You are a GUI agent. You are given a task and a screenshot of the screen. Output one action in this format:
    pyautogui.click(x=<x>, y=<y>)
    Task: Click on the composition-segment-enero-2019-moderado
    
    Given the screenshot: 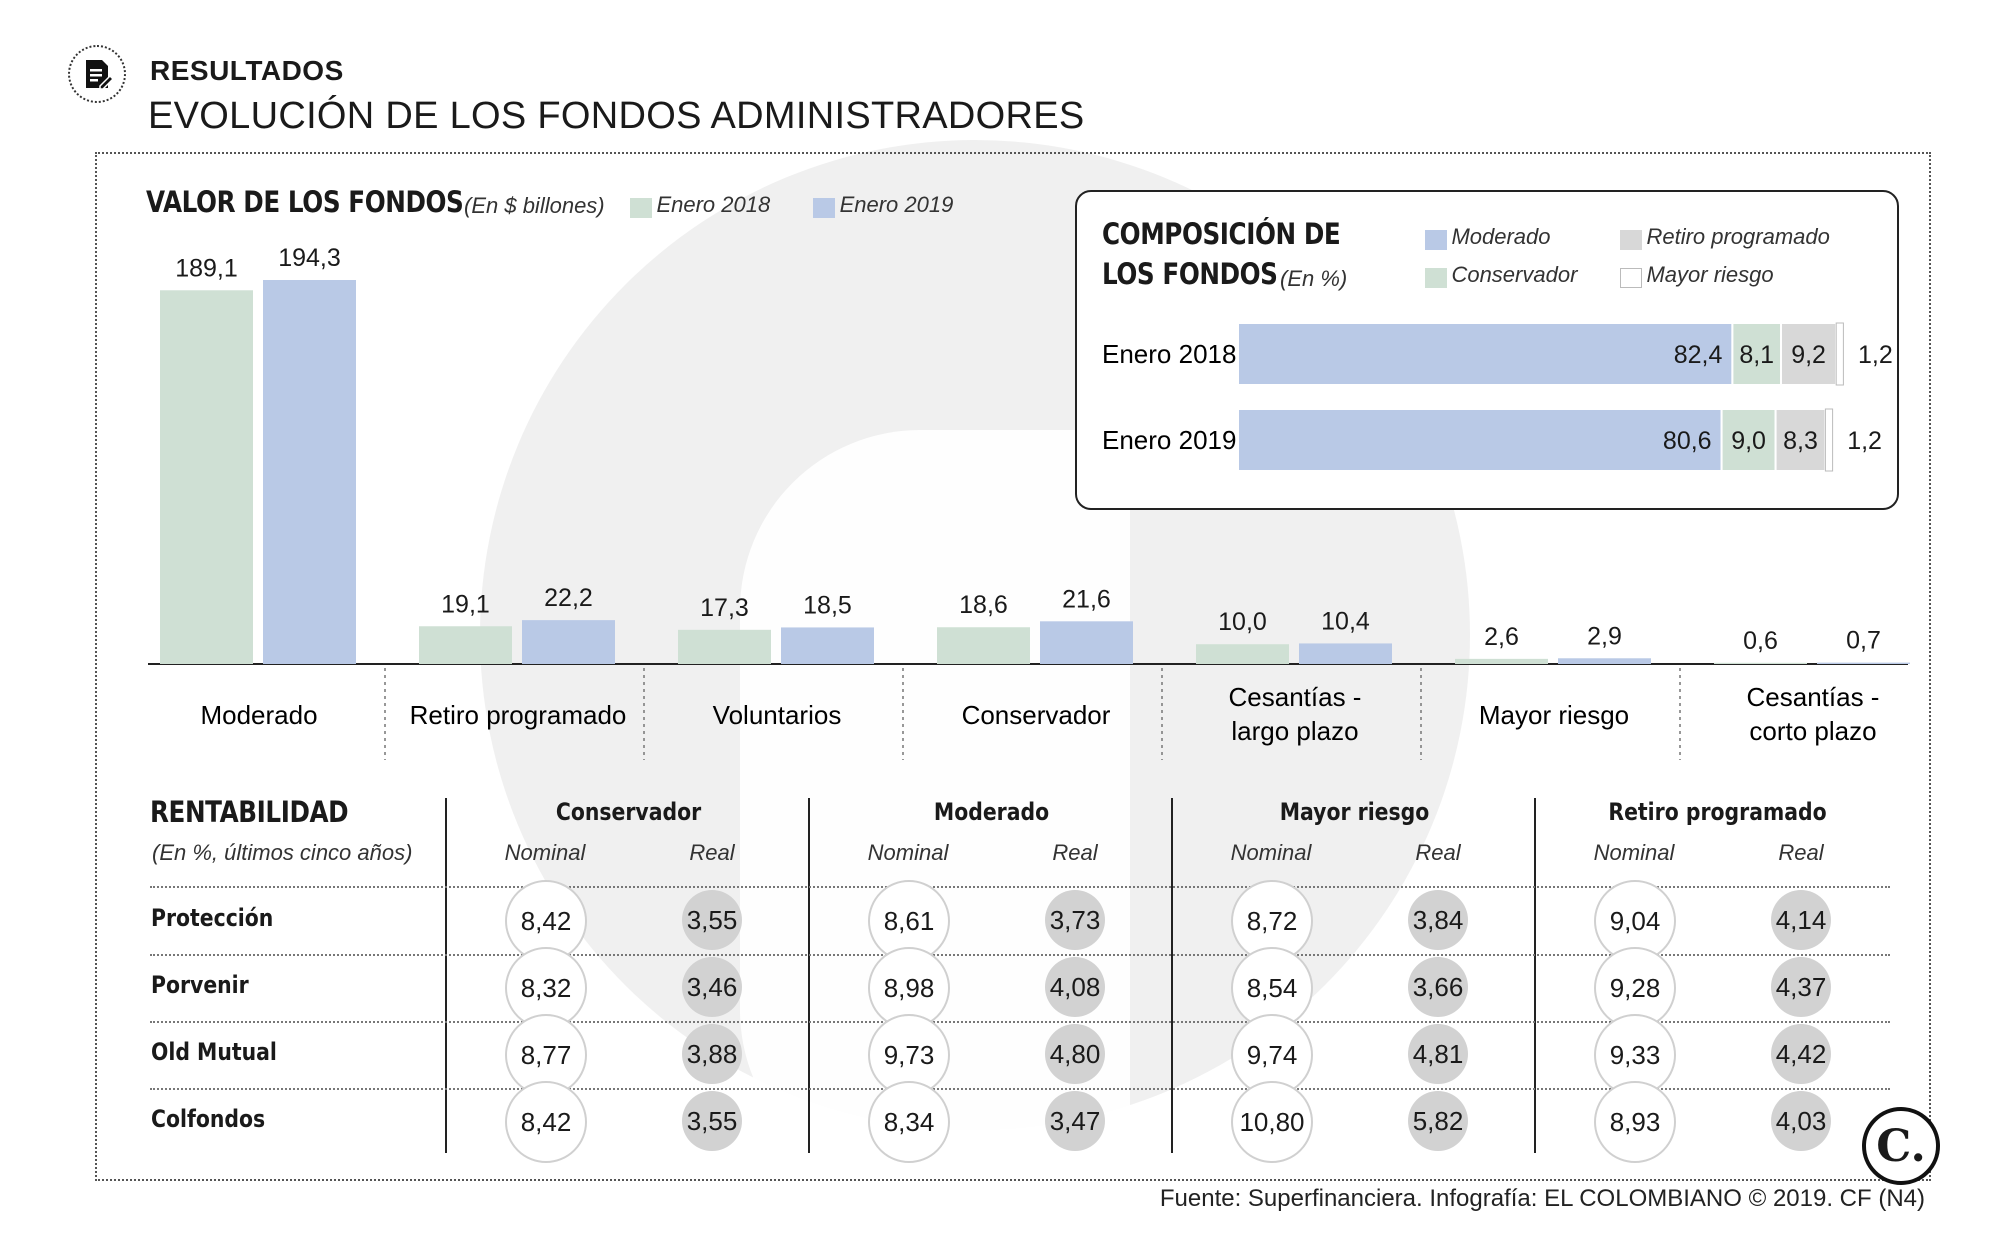 What is the action you would take?
    pyautogui.click(x=1480, y=440)
    